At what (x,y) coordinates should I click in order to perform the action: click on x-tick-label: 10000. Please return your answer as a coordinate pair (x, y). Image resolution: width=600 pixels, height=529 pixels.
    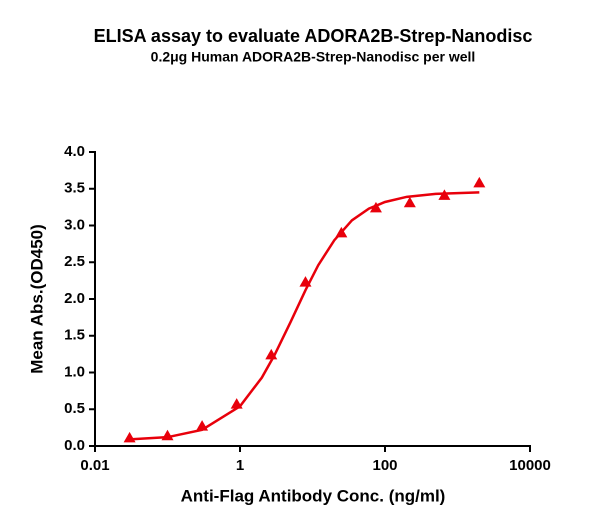
    Looking at the image, I should click on (530, 465).